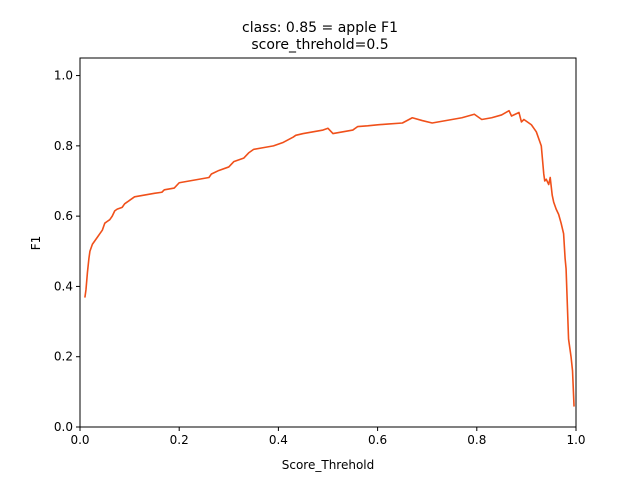 The image size is (640, 484). What do you see at coordinates (320, 28) in the screenshot?
I see `chart-title: class: 0.85 = apple F1` at bounding box center [320, 28].